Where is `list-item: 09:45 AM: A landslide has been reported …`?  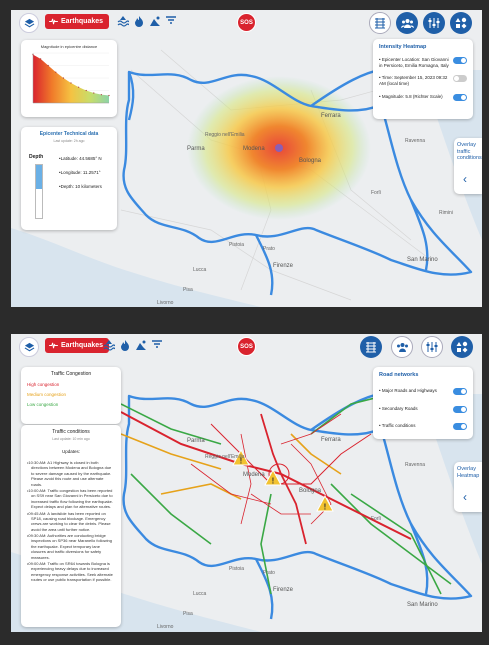 list-item: 09:45 AM: A landslide has been reported … is located at coordinates (71, 522).